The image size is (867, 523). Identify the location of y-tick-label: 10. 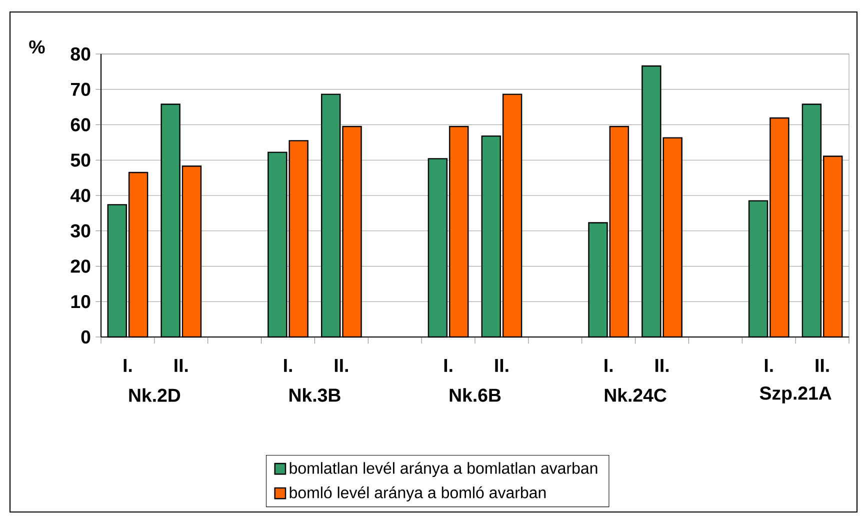
(80, 301).